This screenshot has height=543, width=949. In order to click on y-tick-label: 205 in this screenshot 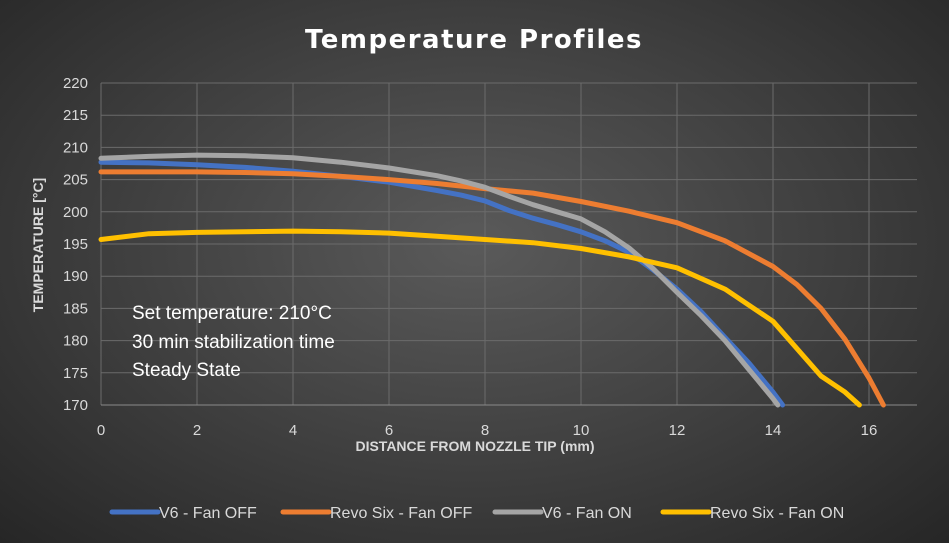, I will do `click(75, 180)`.